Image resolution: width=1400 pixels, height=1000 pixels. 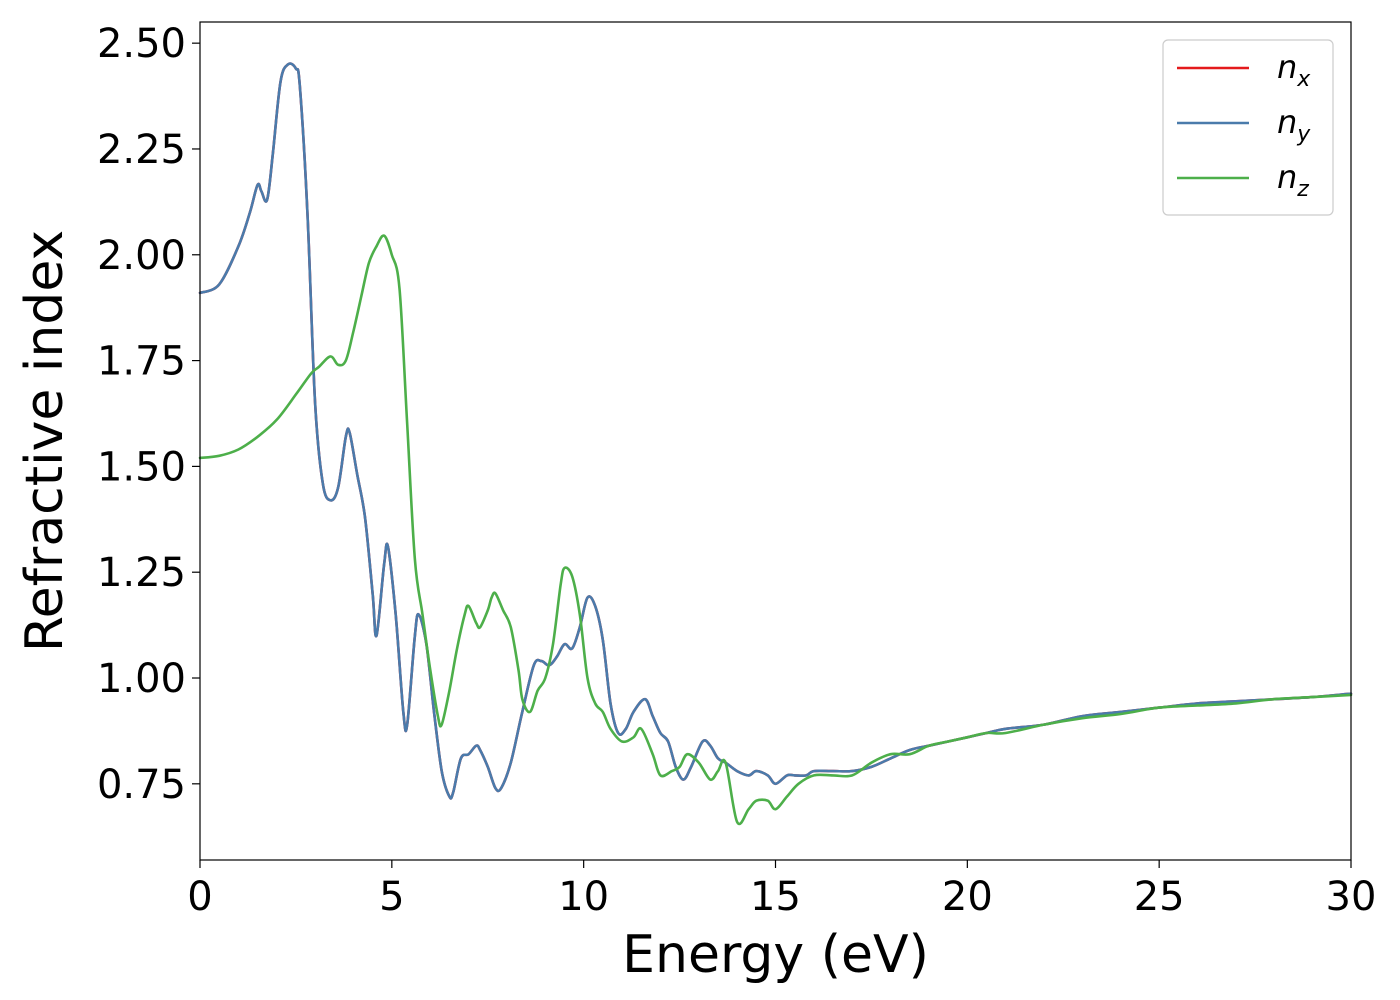 I want to click on y-axis-ticks: 0.75 1.00 1.25 1.50 1.75 2.00 2.25 2.50, so click(x=148, y=414).